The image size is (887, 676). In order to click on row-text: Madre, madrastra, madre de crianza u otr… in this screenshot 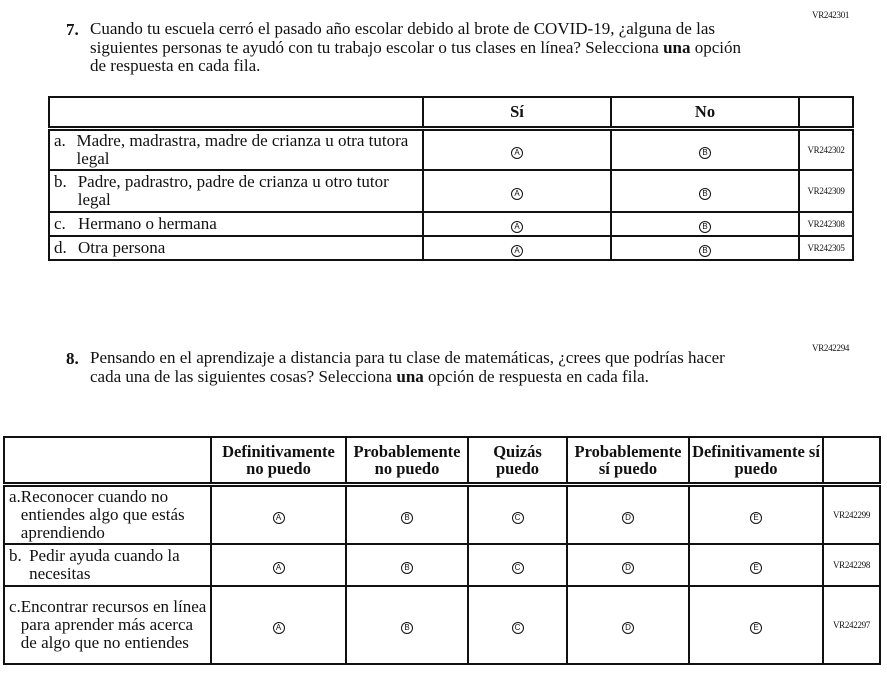, I will do `click(242, 149)`.